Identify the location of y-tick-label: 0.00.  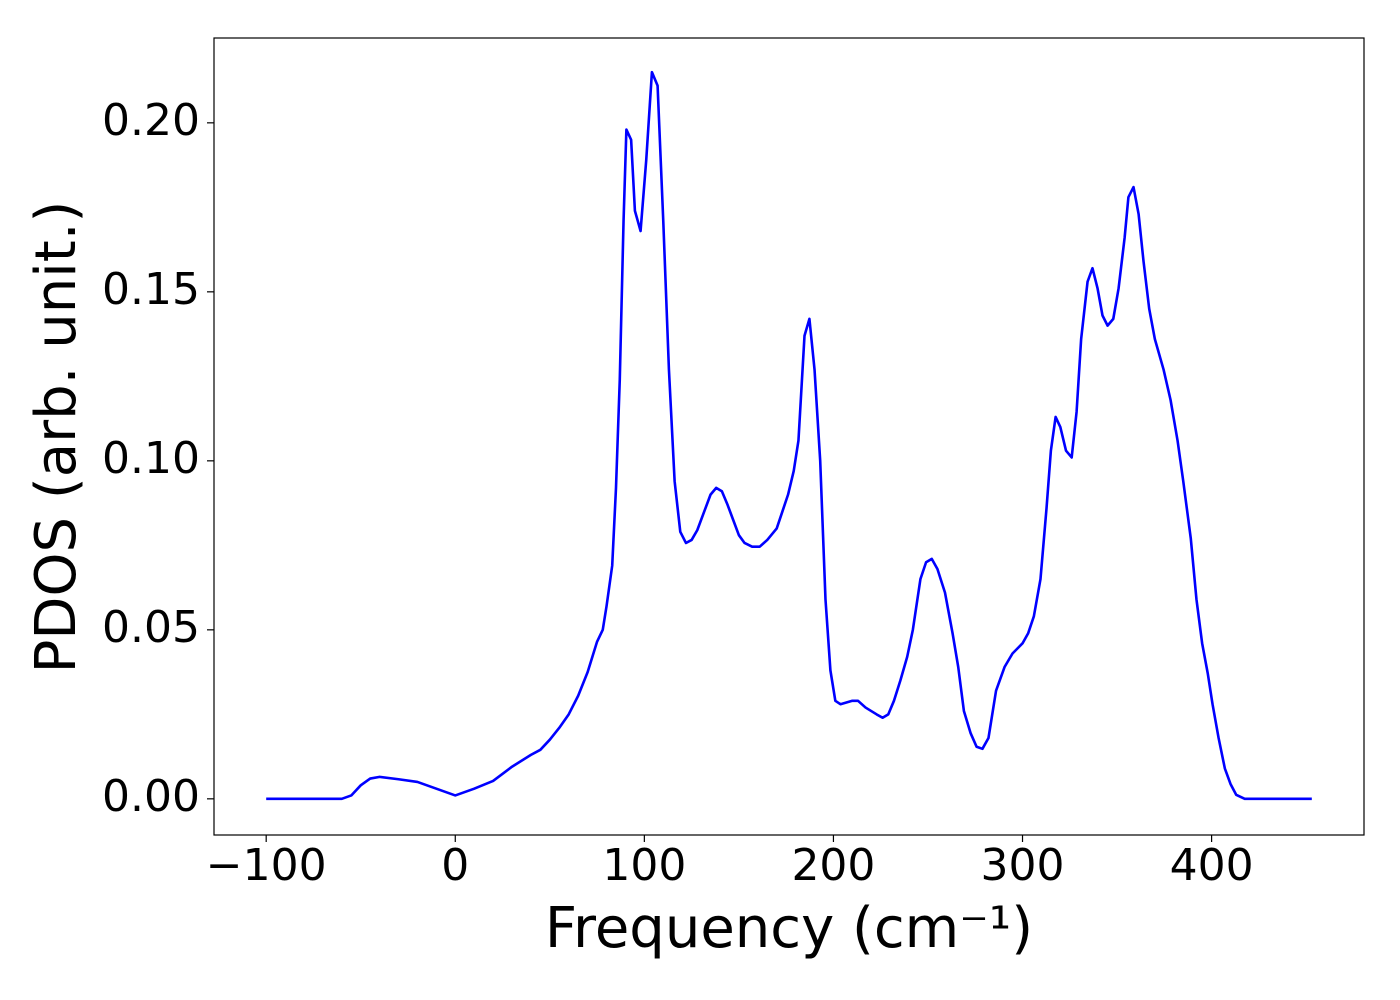
(151, 796).